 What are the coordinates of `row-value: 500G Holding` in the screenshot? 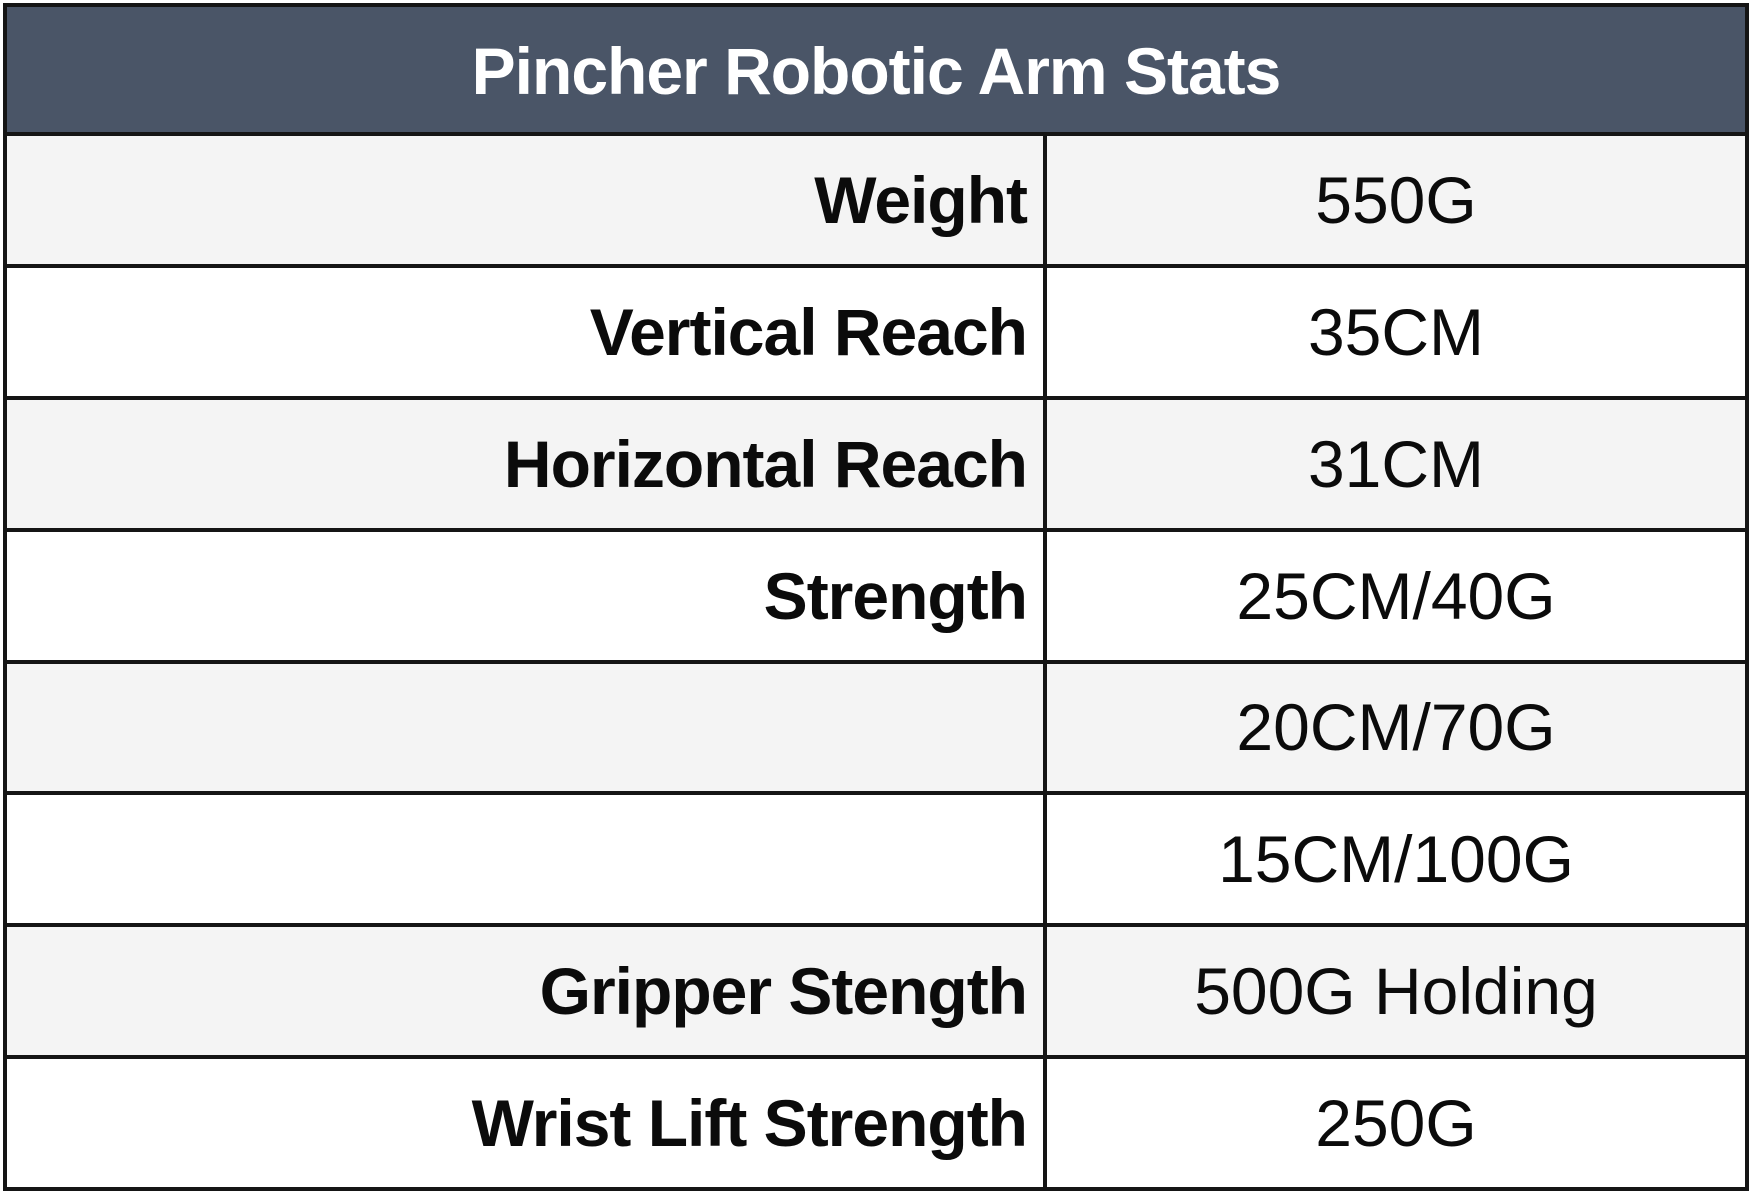 It's located at (1396, 991).